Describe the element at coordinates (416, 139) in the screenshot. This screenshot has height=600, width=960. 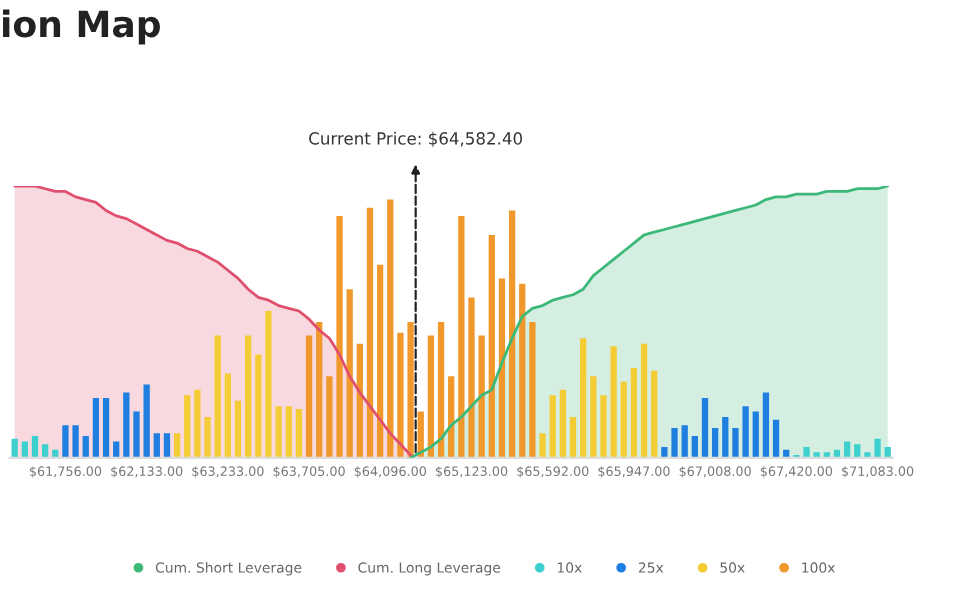
I see `text: Current Price: $64,582.40` at that location.